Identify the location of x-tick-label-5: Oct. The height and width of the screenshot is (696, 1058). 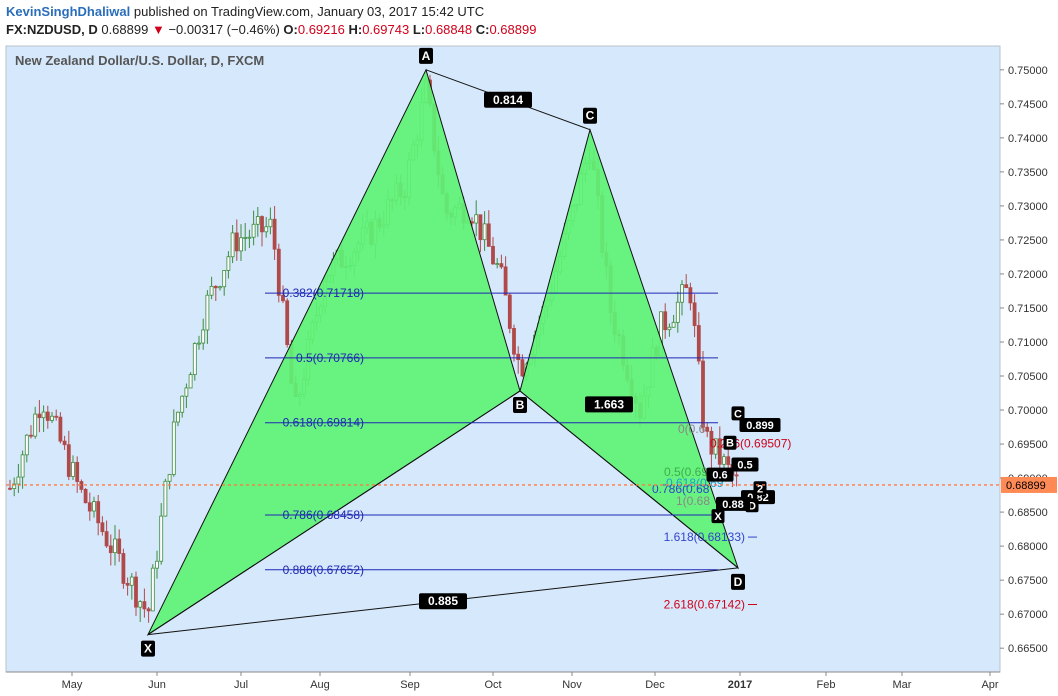
(492, 685).